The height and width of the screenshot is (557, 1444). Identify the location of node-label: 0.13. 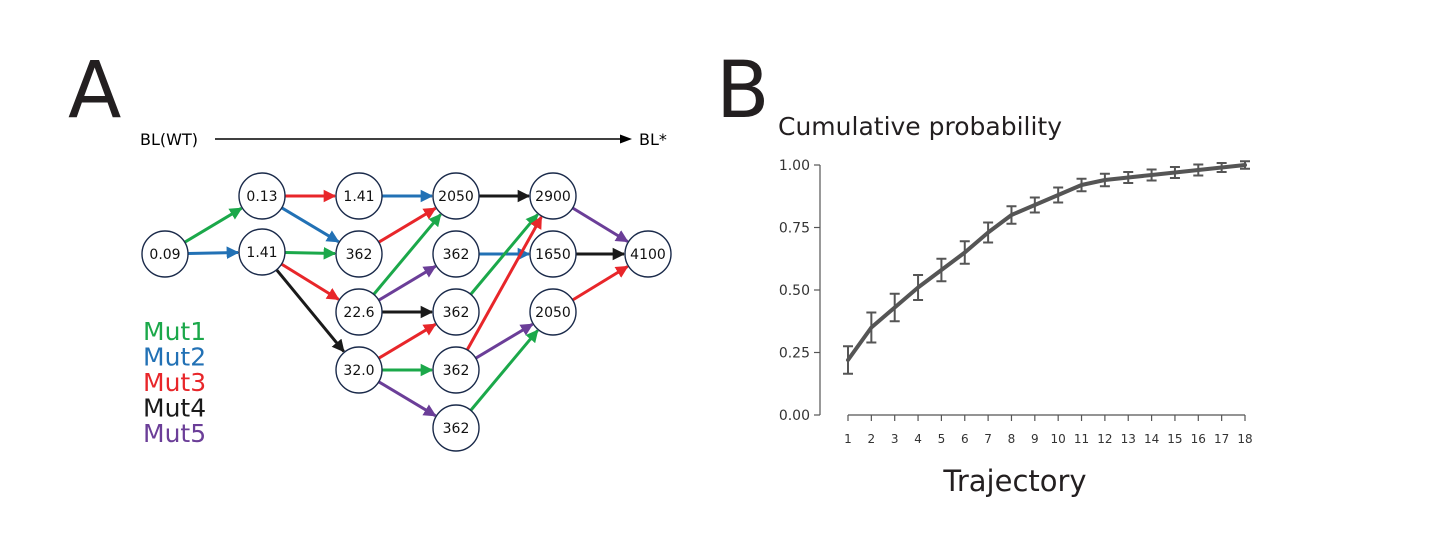
(261, 197).